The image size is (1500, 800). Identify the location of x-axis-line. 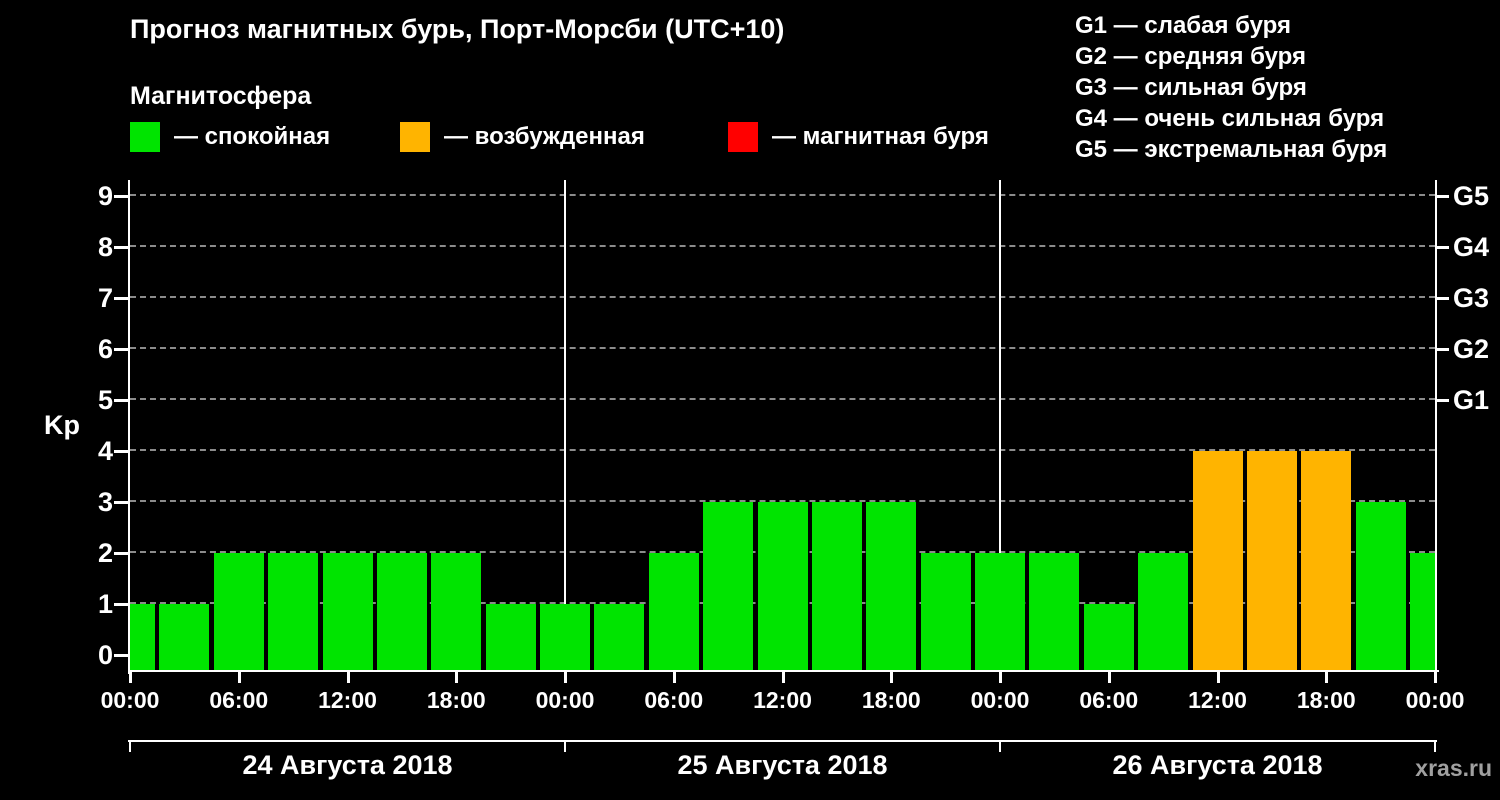
(783, 671).